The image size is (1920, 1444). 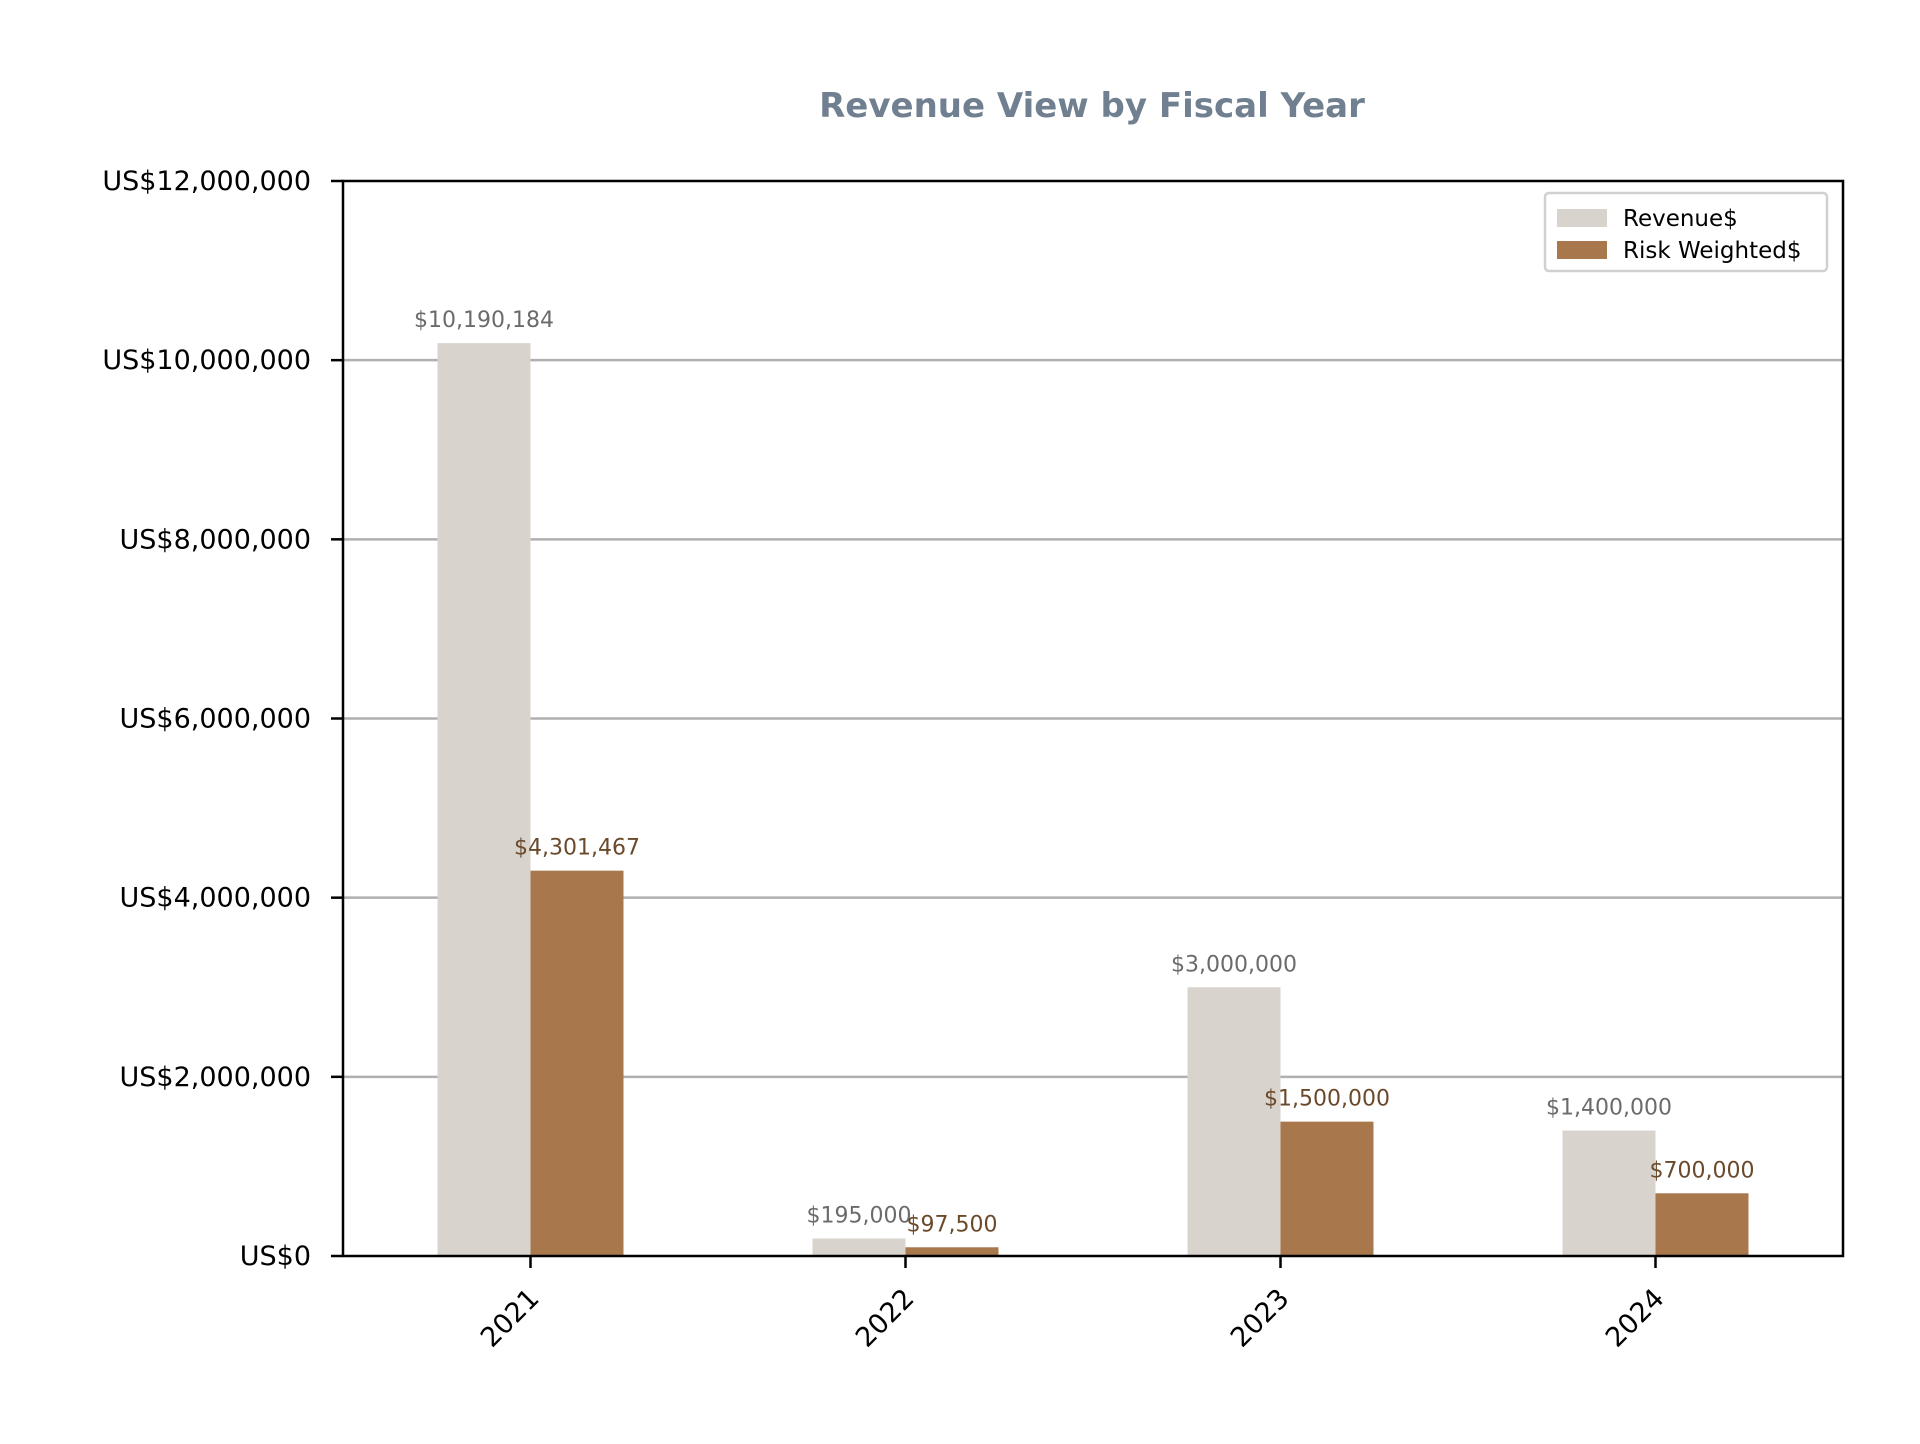 I want to click on y-tick-label: US$6,000,000, so click(x=216, y=719).